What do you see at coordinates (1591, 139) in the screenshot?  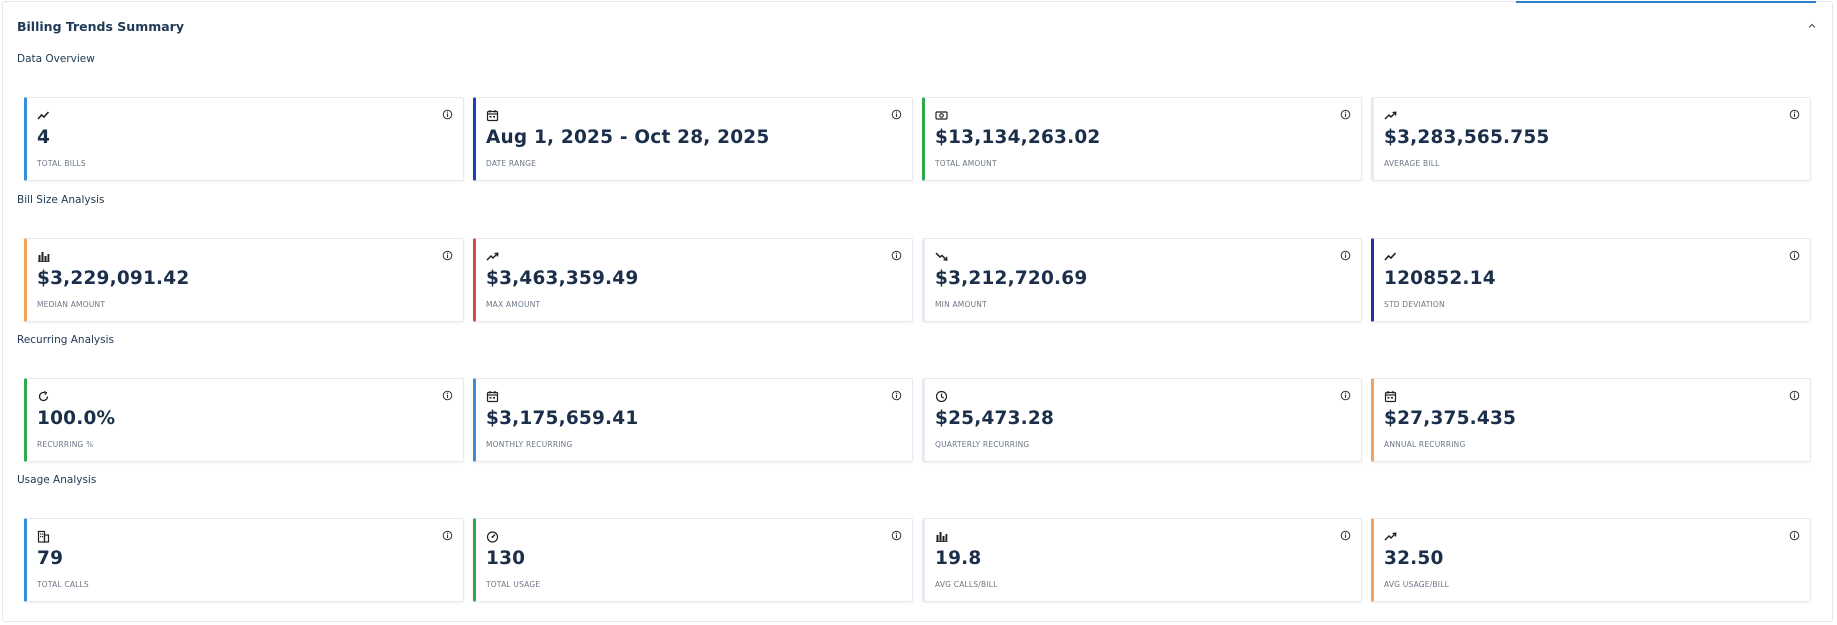 I see `metric-card: $3,283,565.755 AVERAGE BILL` at bounding box center [1591, 139].